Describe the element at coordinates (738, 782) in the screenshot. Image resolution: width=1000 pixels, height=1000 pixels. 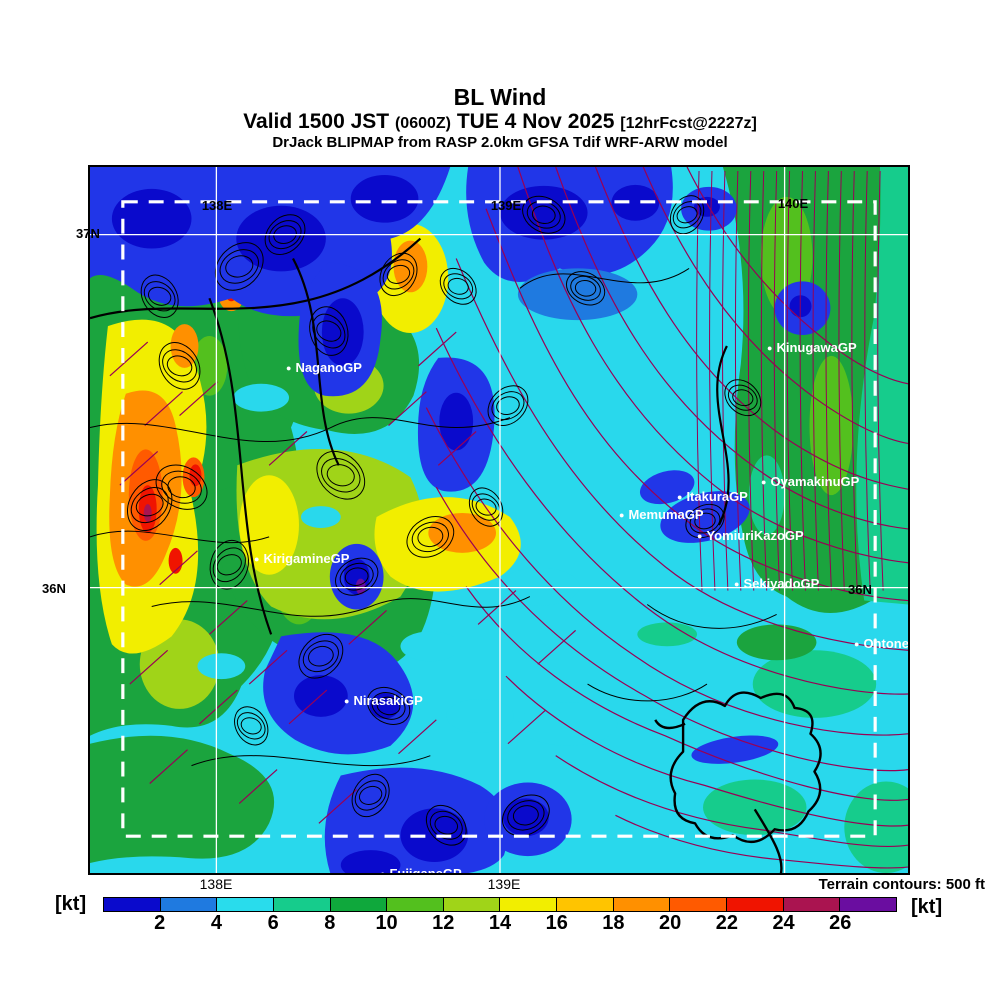
I see `coastline` at that location.